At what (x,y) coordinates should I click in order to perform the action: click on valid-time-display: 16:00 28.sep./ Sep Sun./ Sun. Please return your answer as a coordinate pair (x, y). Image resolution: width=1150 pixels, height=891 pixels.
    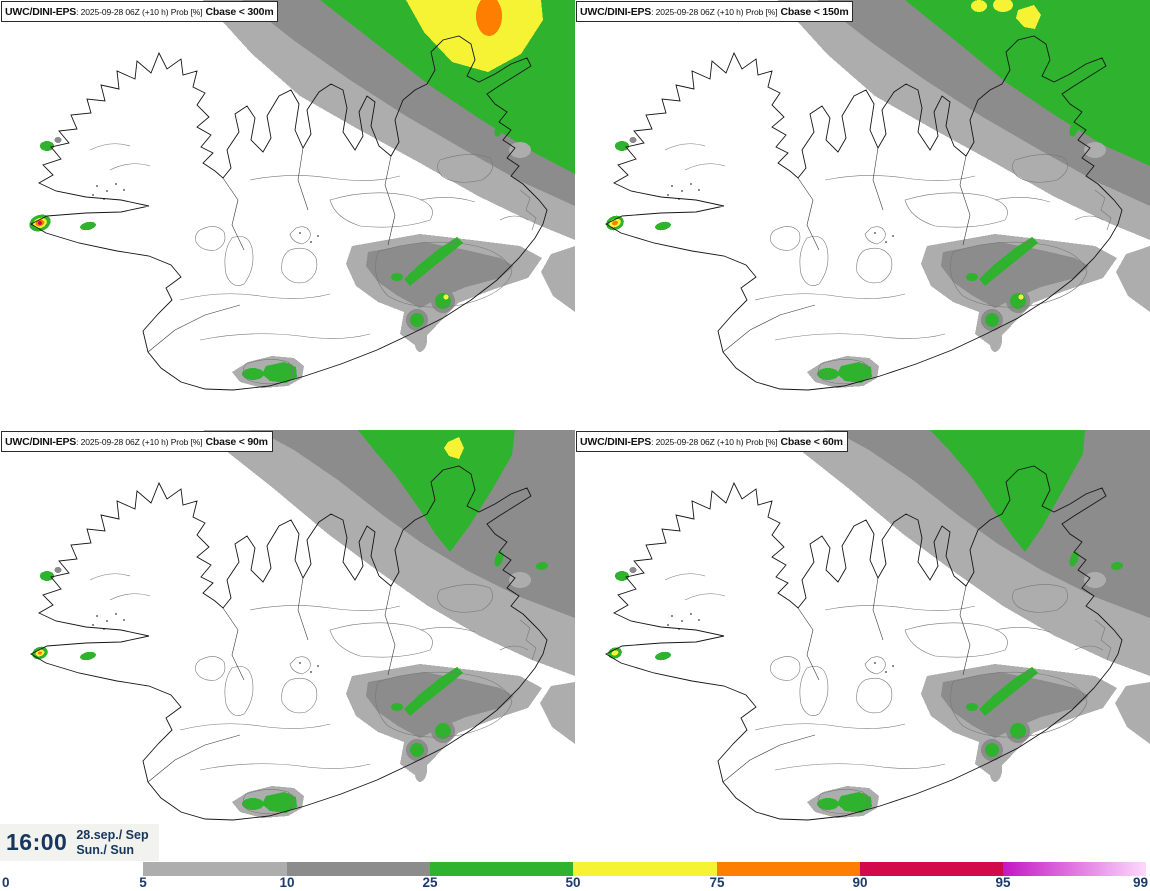
    Looking at the image, I should click on (79, 842).